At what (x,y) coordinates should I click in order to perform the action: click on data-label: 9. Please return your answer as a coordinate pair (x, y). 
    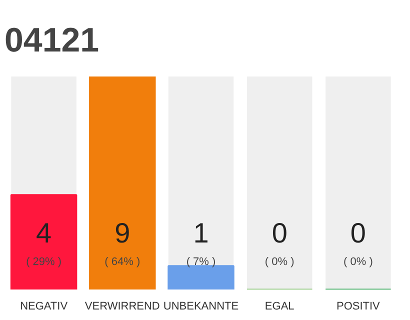
    Looking at the image, I should click on (122, 233).